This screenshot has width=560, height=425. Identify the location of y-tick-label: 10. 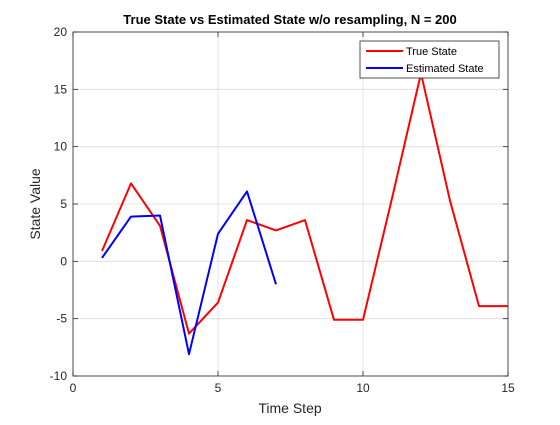
(61, 147).